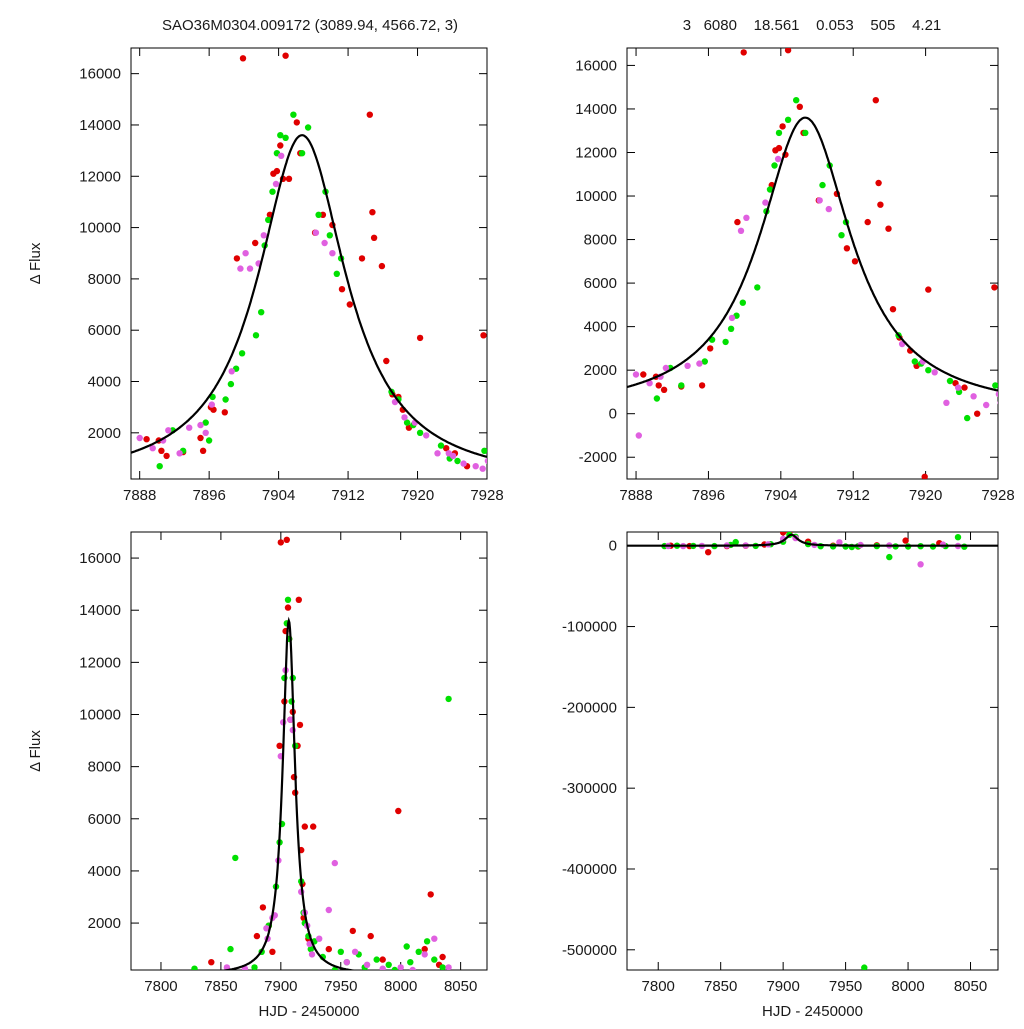  Describe the element at coordinates (311, 262) in the screenshot. I see `data-points` at that location.